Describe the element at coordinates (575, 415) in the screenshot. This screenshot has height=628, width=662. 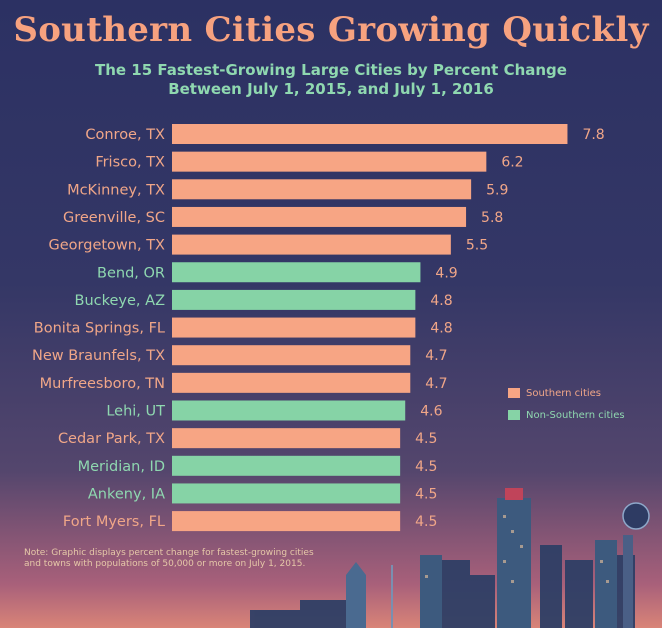
I see `legend-non-southern-label: Non-Southern cities` at that location.